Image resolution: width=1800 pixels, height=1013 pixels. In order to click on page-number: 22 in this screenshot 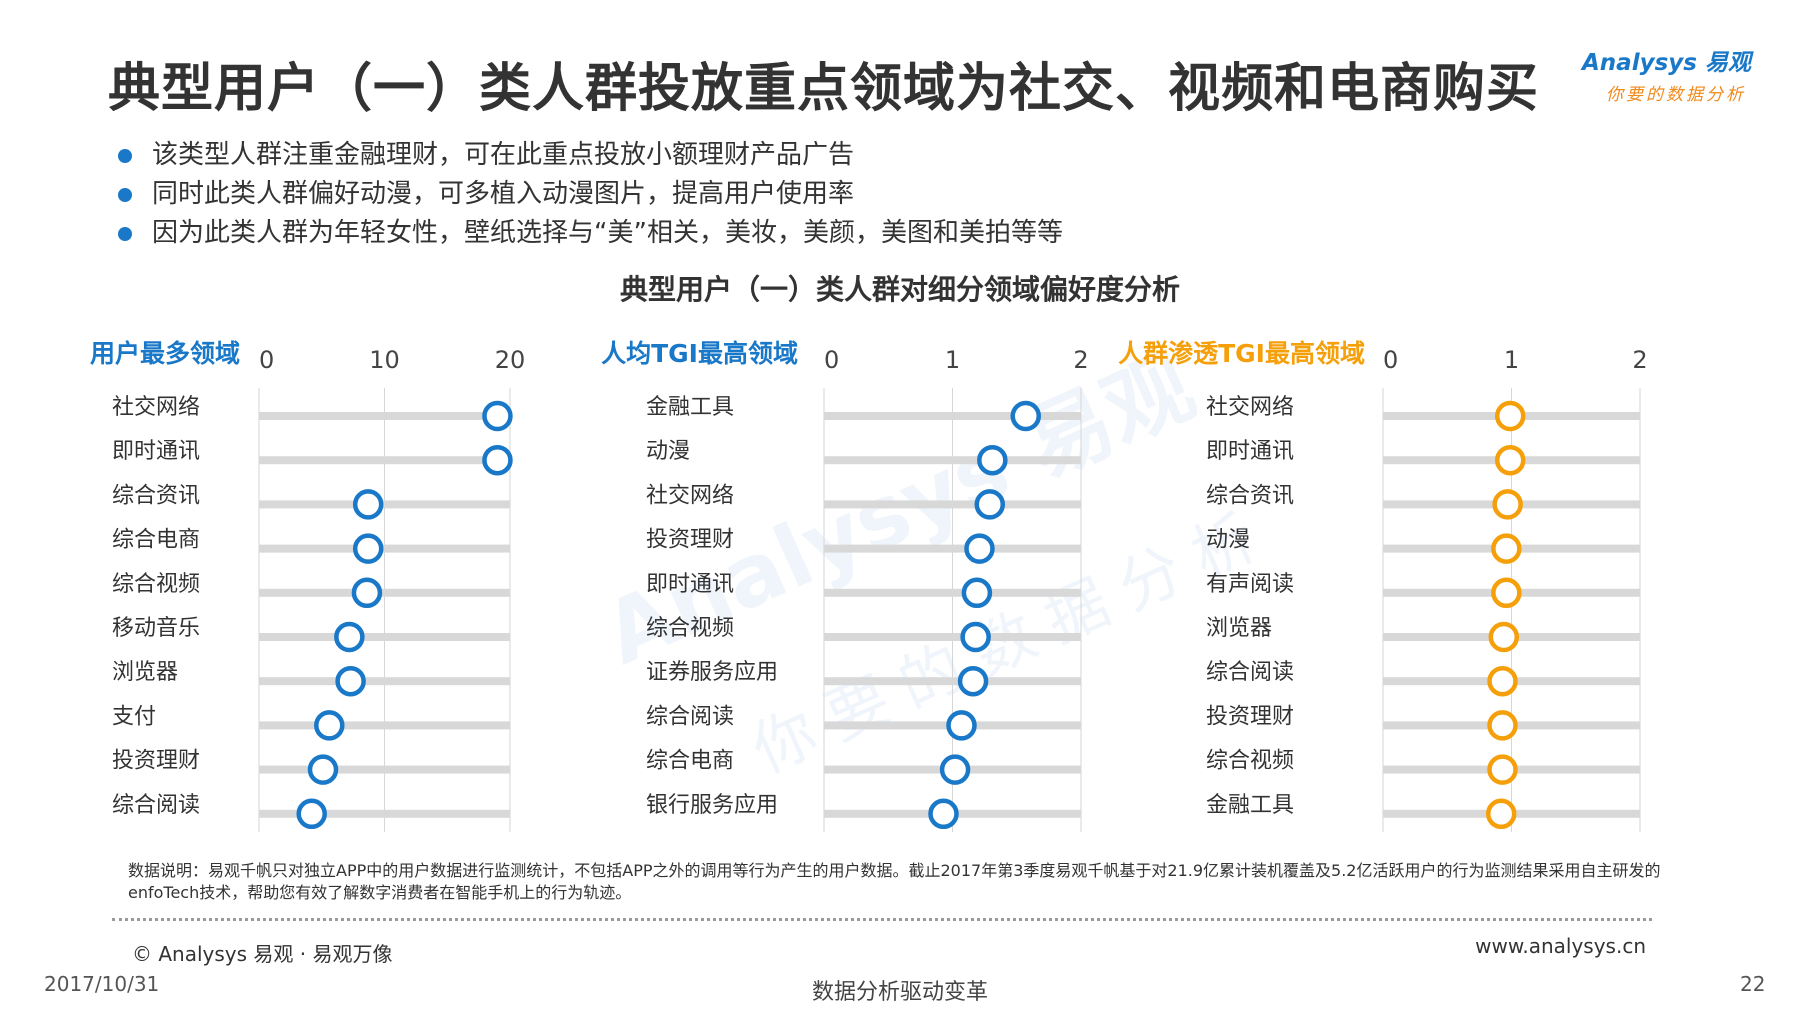, I will do `click(1753, 984)`.